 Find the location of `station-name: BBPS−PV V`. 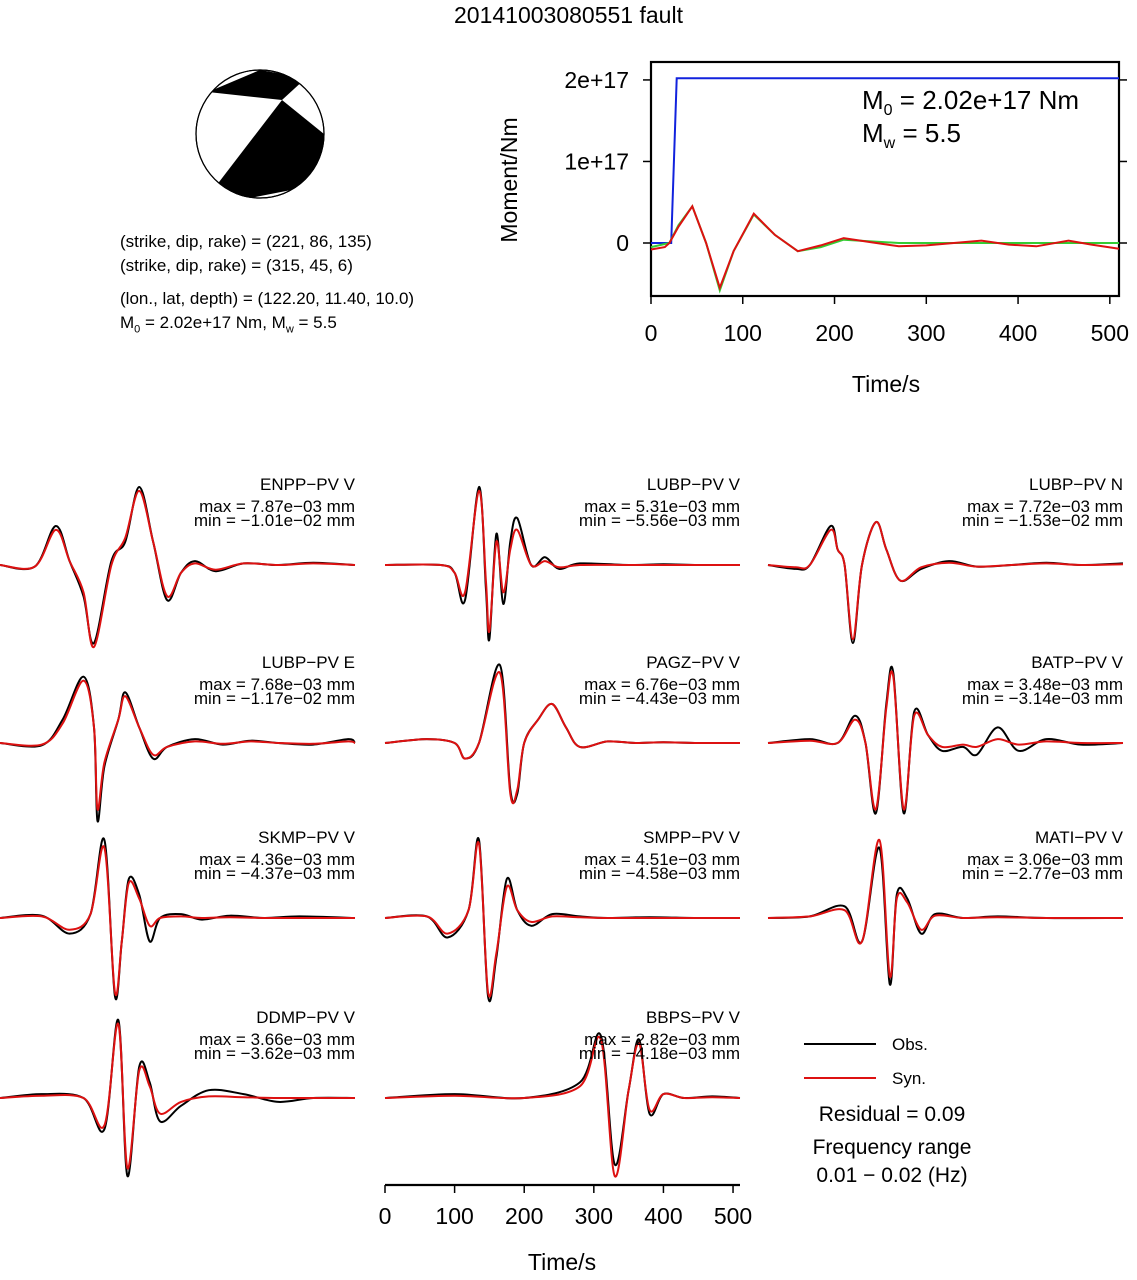

station-name: BBPS−PV V is located at coordinates (692, 1017).